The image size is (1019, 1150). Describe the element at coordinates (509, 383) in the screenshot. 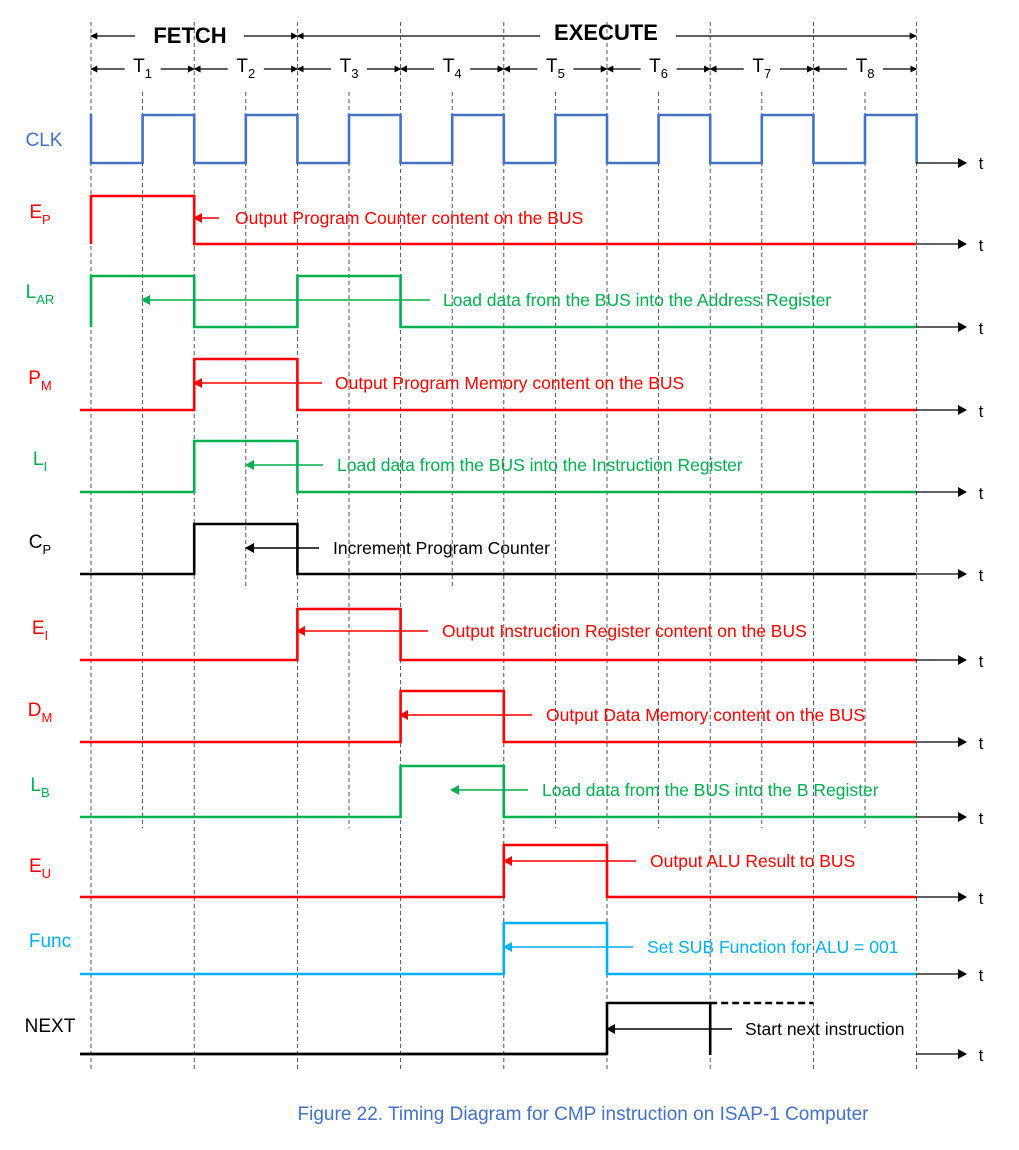

I see `annotation-pm: Output Program Memory content on the BUS` at that location.